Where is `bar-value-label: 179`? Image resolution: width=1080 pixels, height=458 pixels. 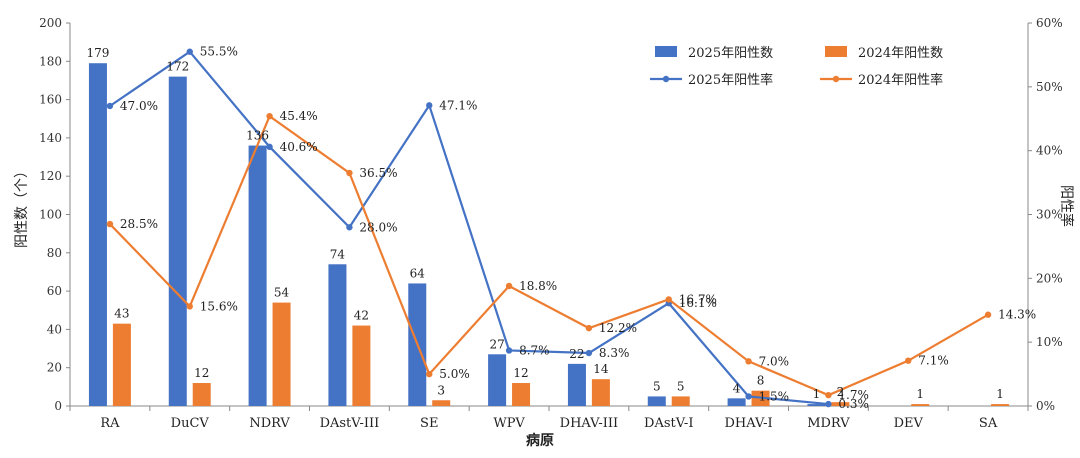
bar-value-label: 179 is located at coordinates (97, 53).